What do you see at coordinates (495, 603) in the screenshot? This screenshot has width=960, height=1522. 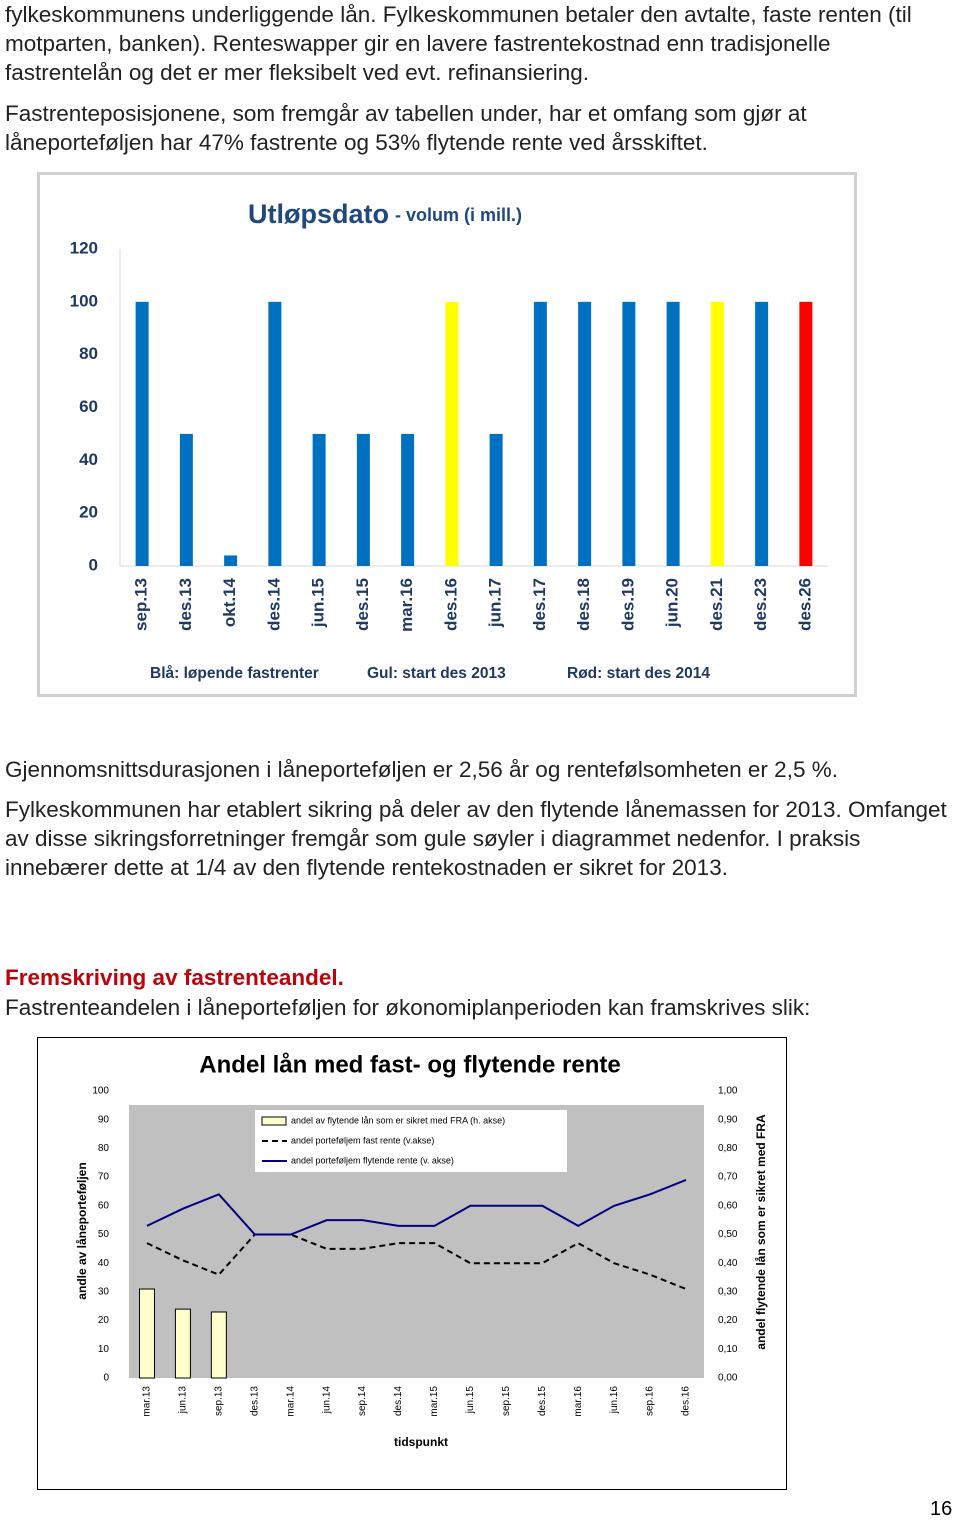 I see `x-tick-label: jun.17` at bounding box center [495, 603].